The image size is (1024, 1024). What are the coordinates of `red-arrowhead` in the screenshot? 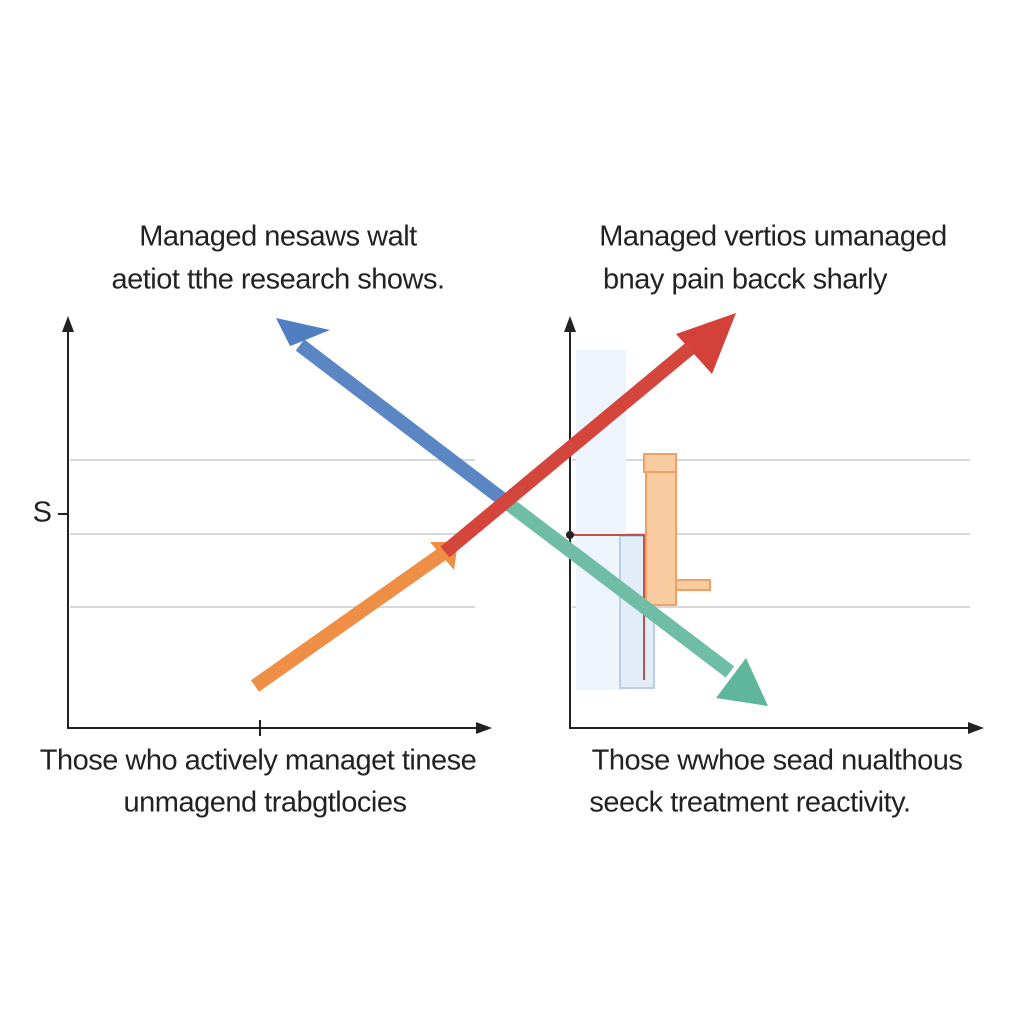 It's located at (706, 343).